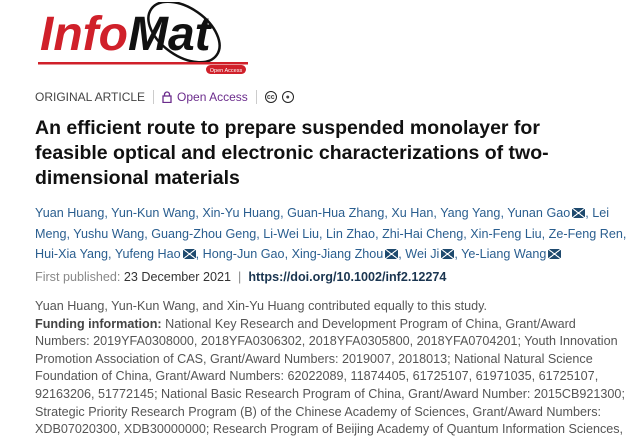  Describe the element at coordinates (226, 71) in the screenshot. I see `logo-badge: Open Access` at that location.